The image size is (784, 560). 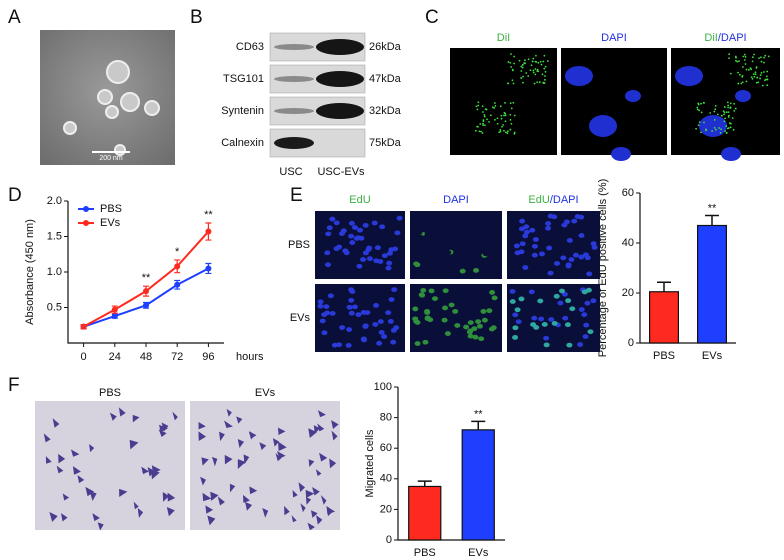 I want to click on channel-label: DAPI, so click(x=456, y=200).